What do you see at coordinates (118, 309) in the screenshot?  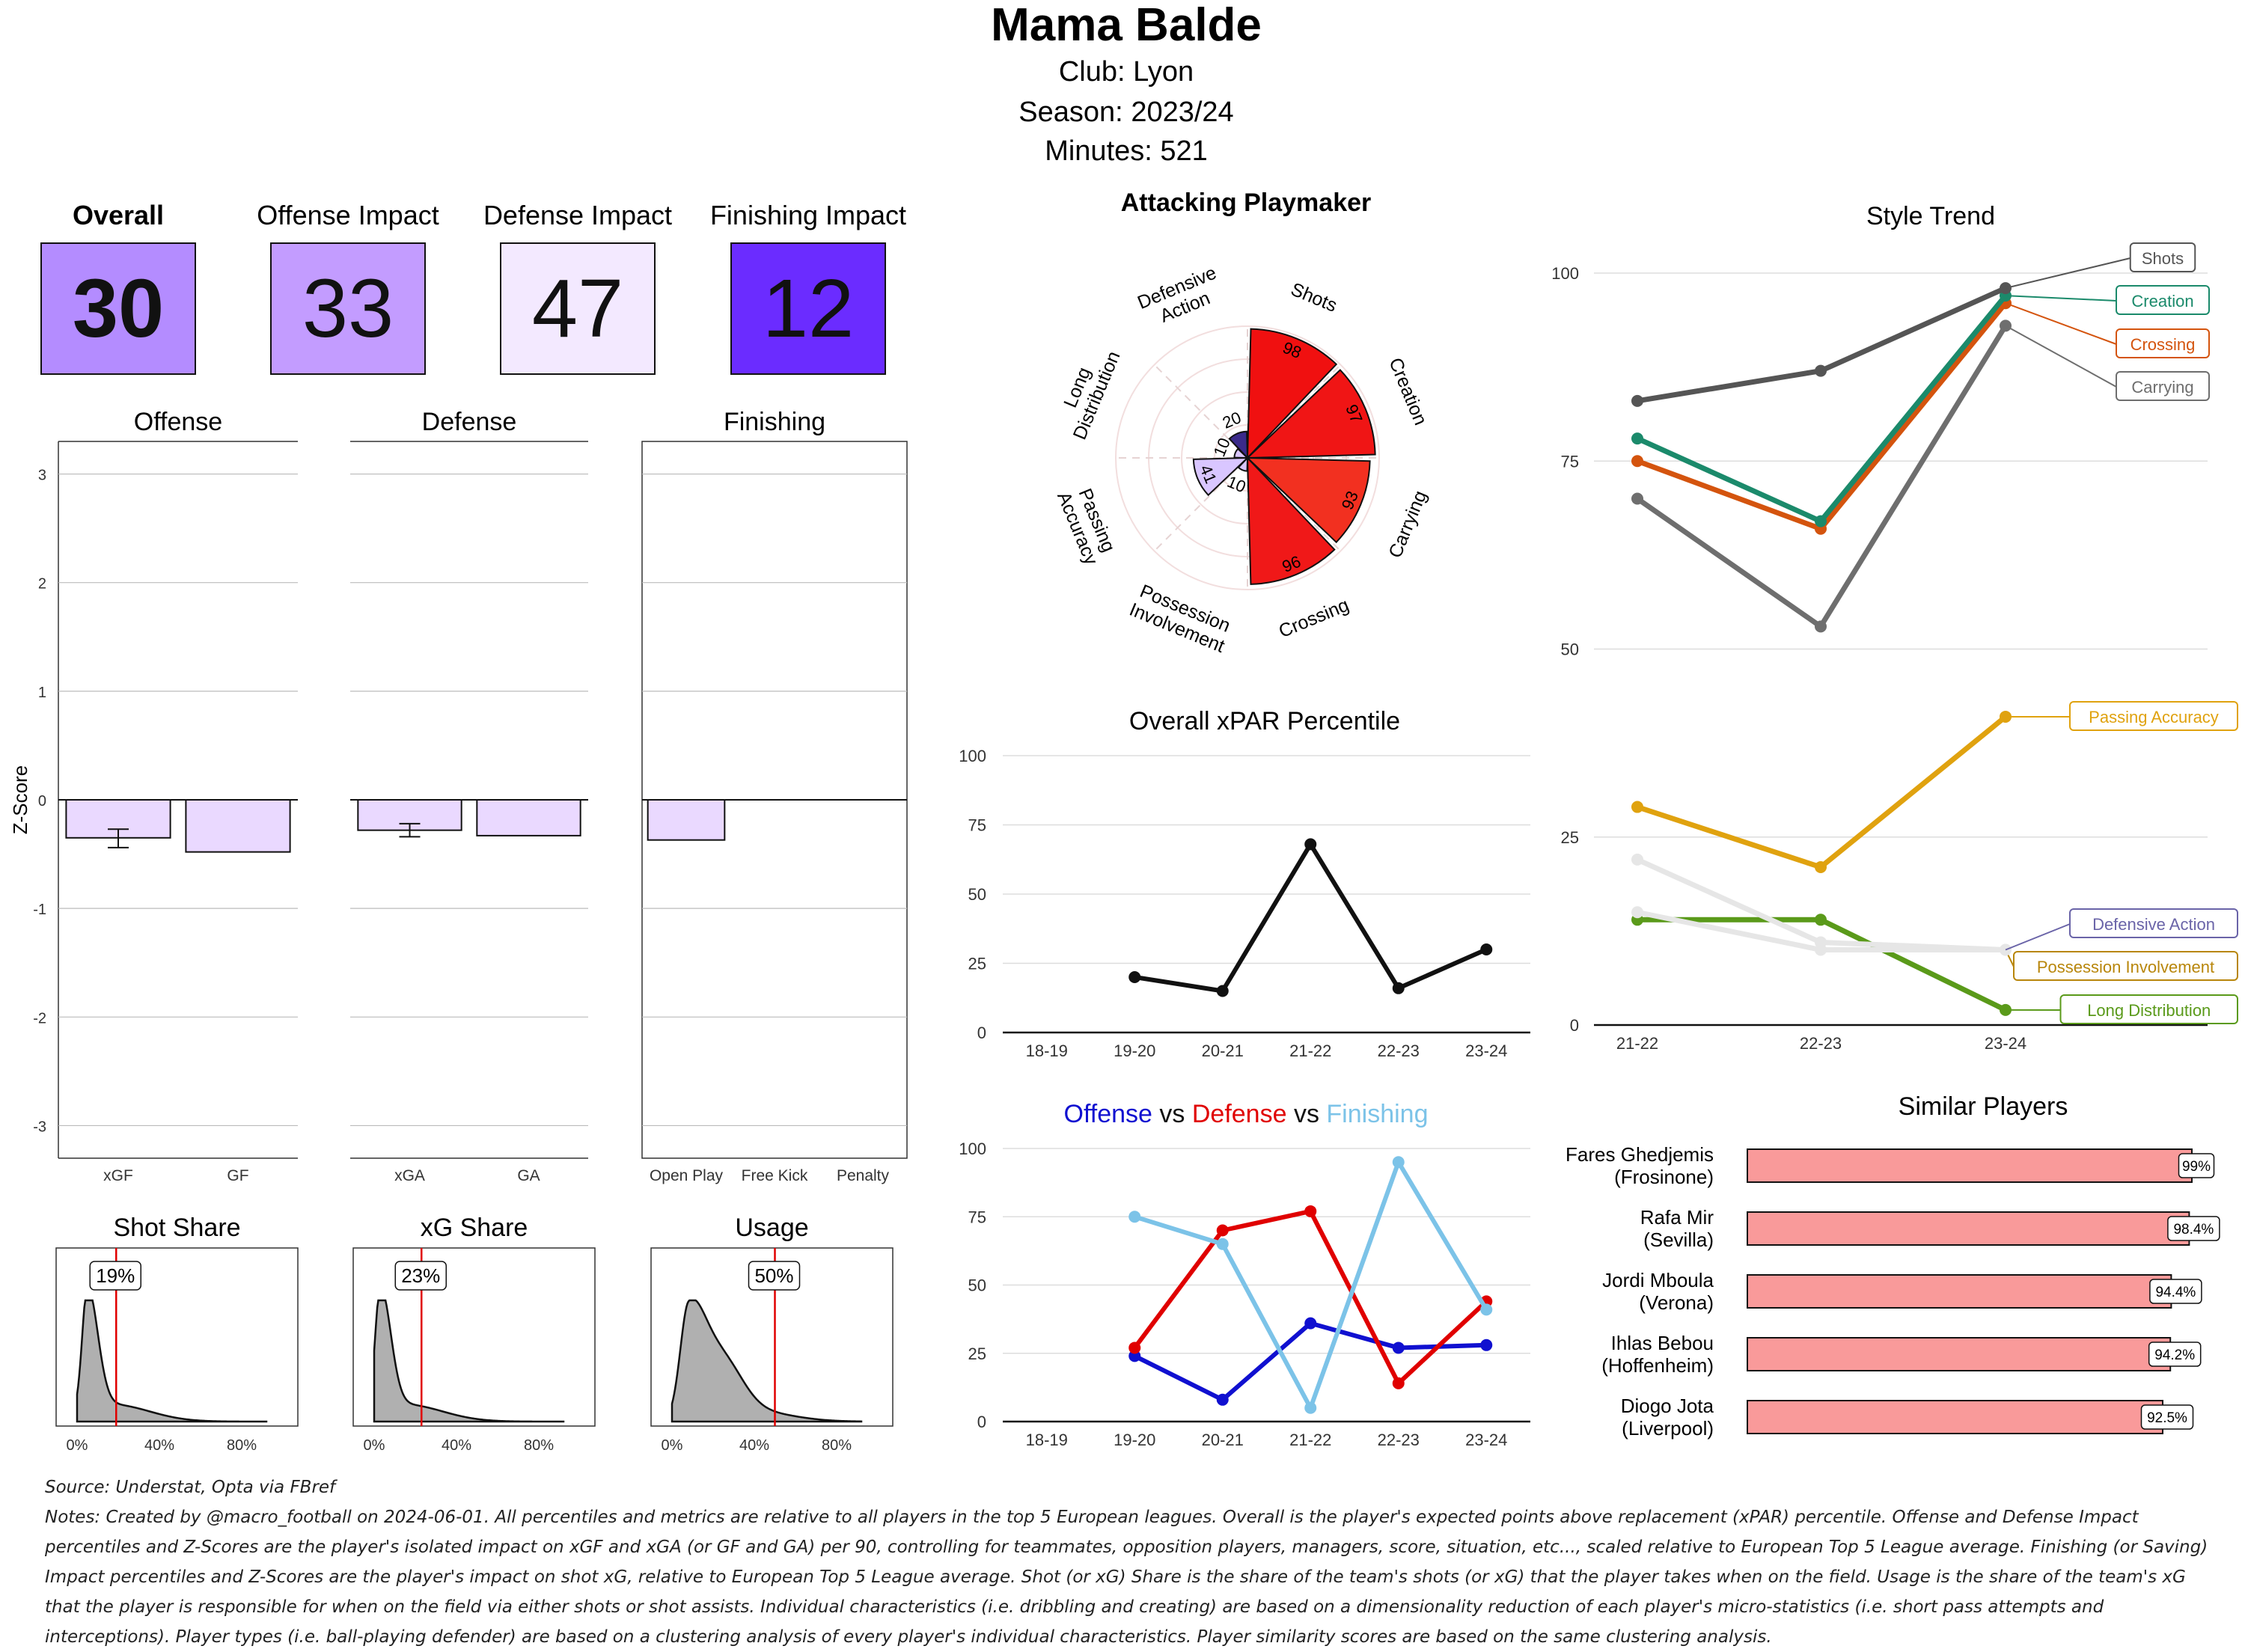 I see `impact-card-value: 30` at bounding box center [118, 309].